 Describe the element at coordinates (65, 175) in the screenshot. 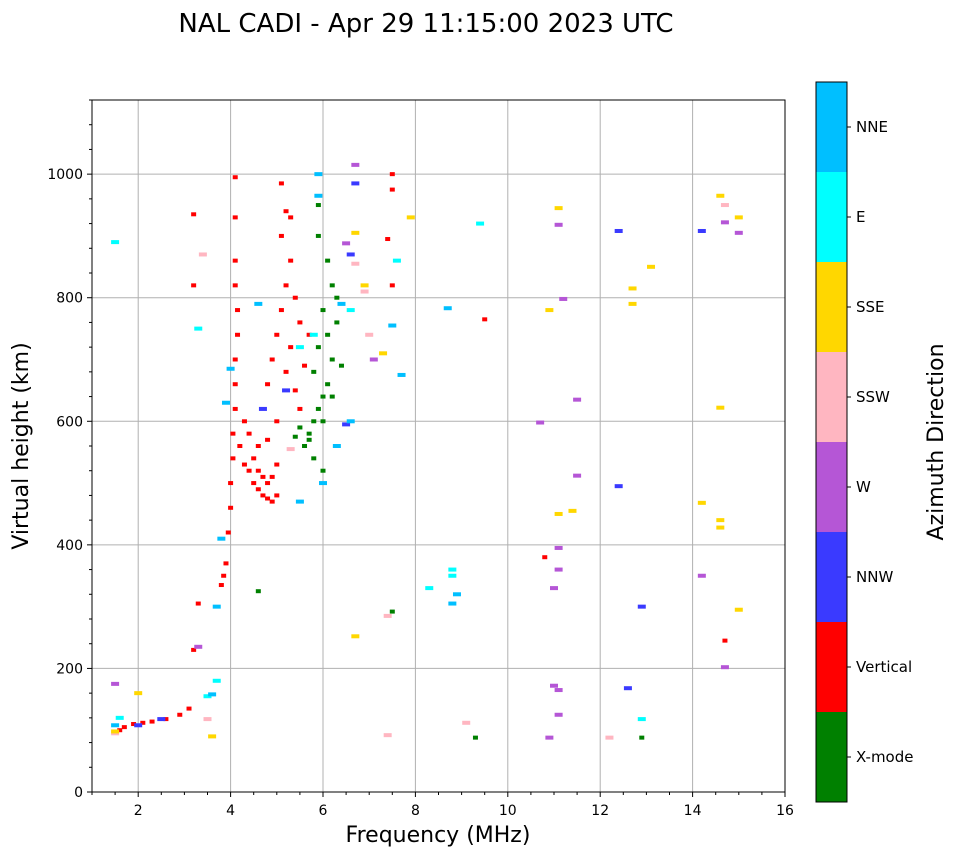

I see `y-tick-label: 1000` at that location.